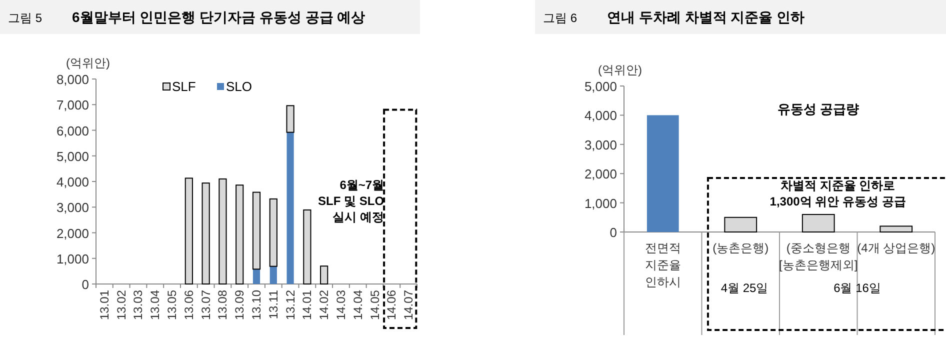 The height and width of the screenshot is (362, 946). I want to click on legend-label: SLO, so click(239, 86).